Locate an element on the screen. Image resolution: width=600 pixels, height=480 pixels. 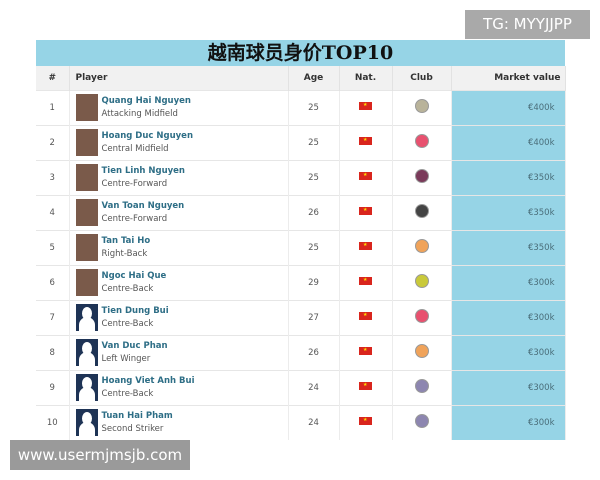
player-name-link: Tien Dung Bui is located at coordinates (135, 311).